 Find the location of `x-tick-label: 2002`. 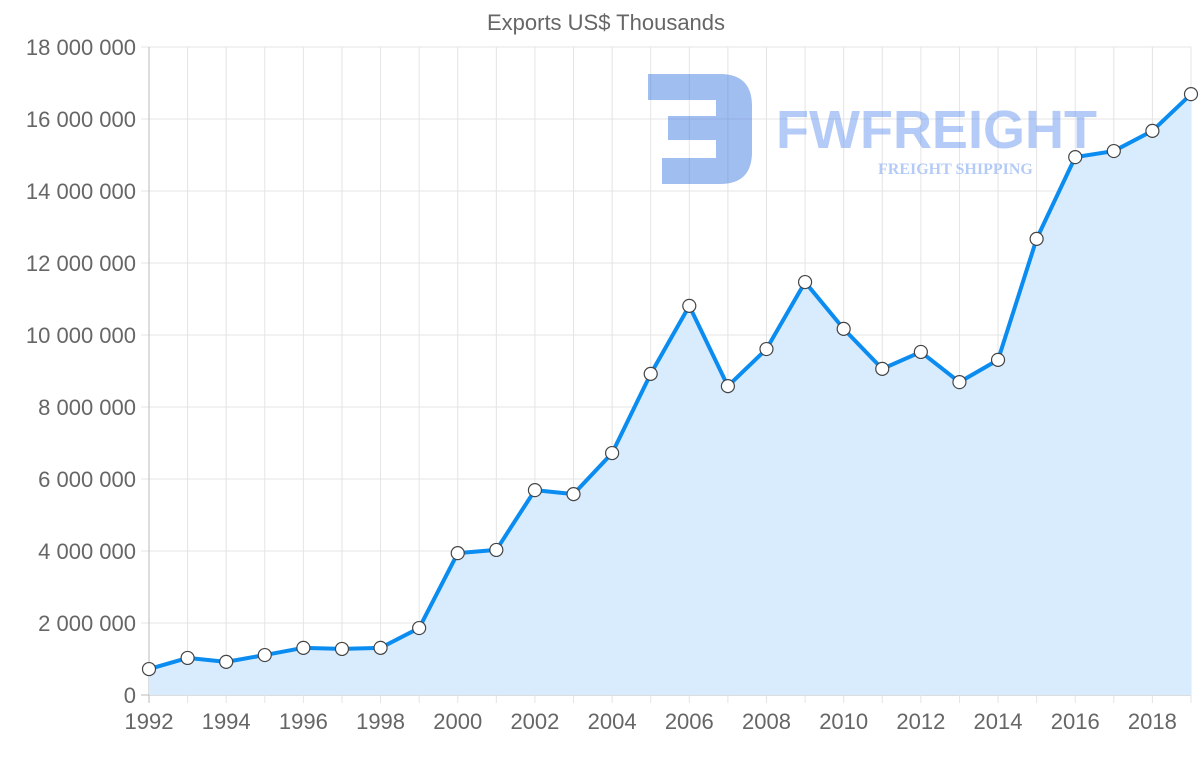

x-tick-label: 2002 is located at coordinates (534, 721).